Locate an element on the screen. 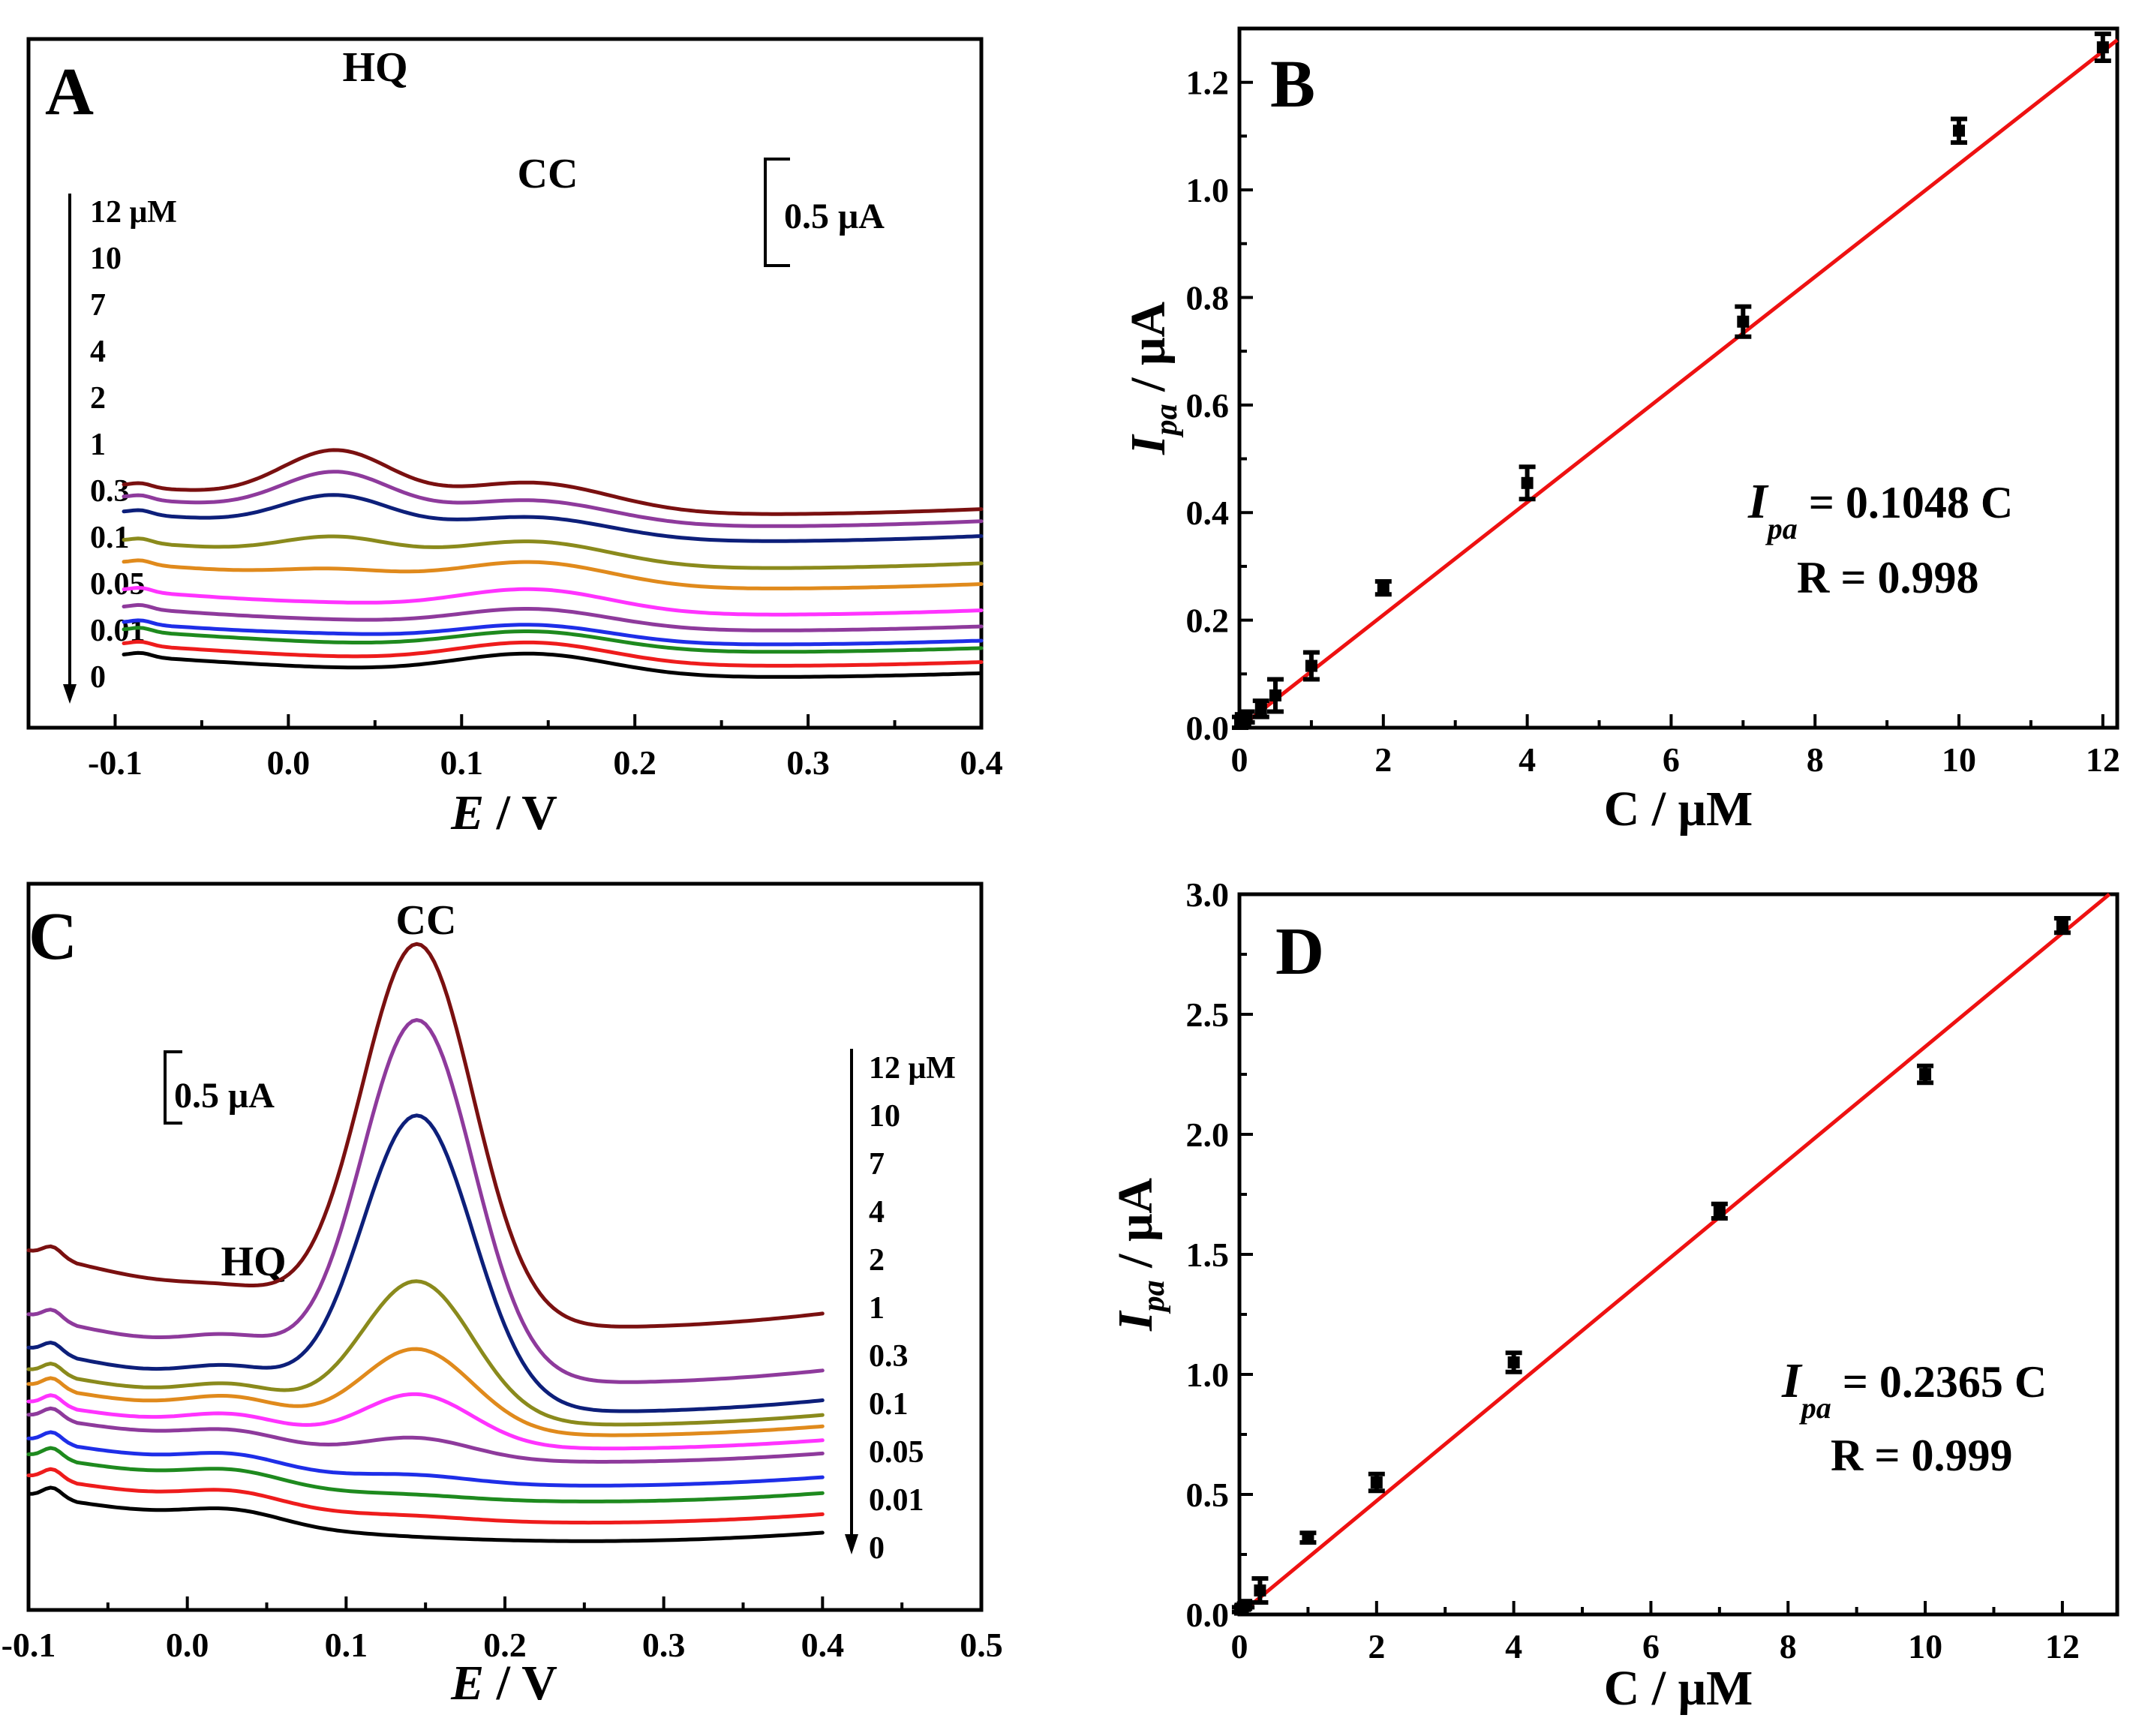 The width and height of the screenshot is (2148, 1736). conc-label-c-6: 0.3 is located at coordinates (889, 1356).